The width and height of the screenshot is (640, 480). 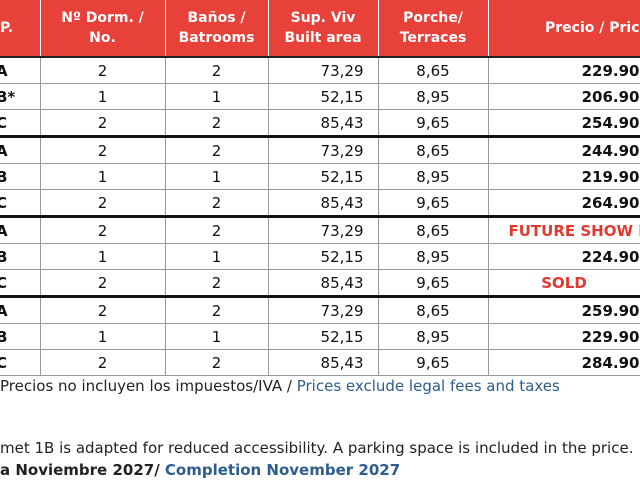 What do you see at coordinates (564, 362) in the screenshot?
I see `table-cell: 284.90` at bounding box center [564, 362].